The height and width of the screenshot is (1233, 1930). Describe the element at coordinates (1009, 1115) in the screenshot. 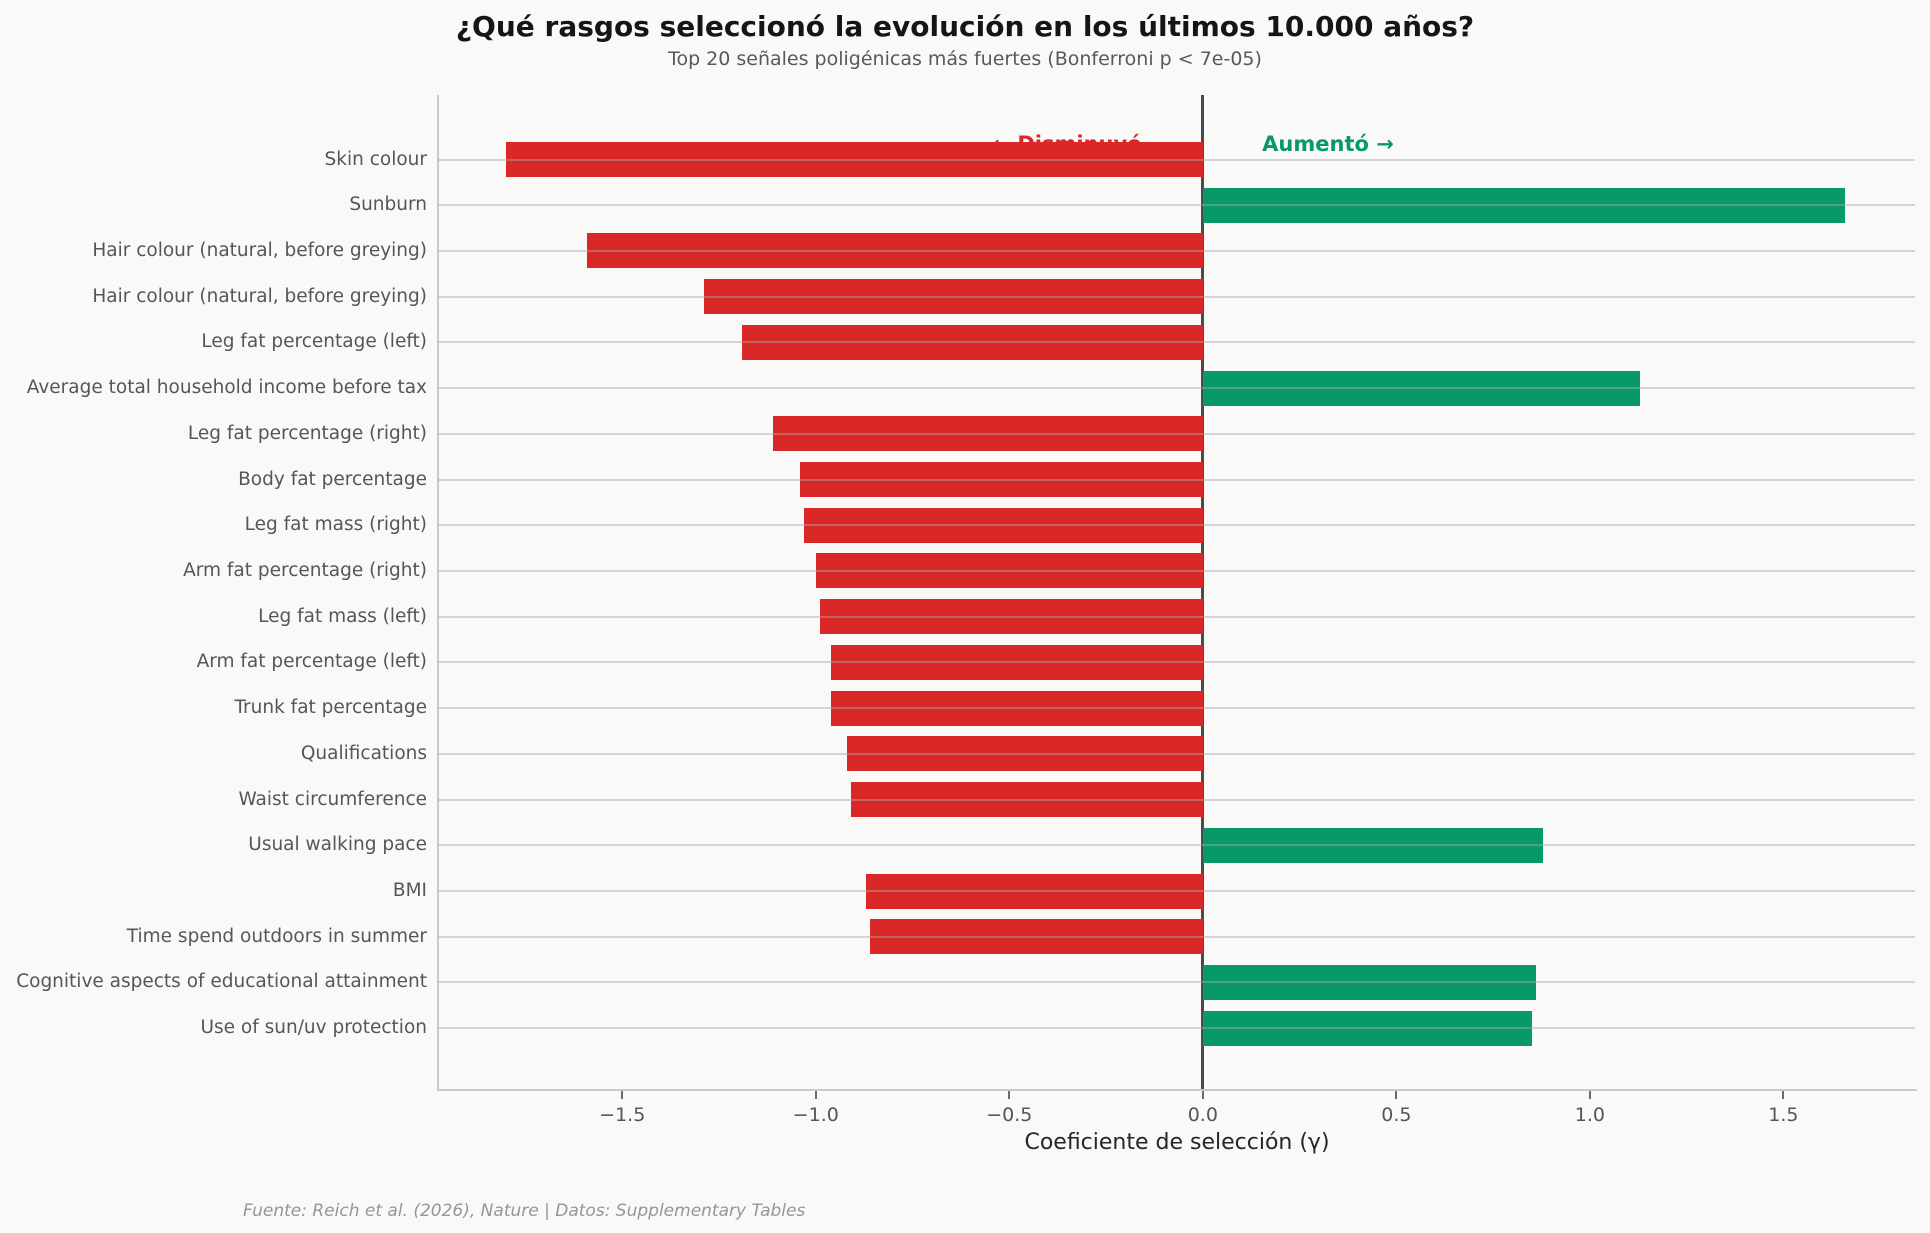

I see `x-tick-label: −0.5` at that location.